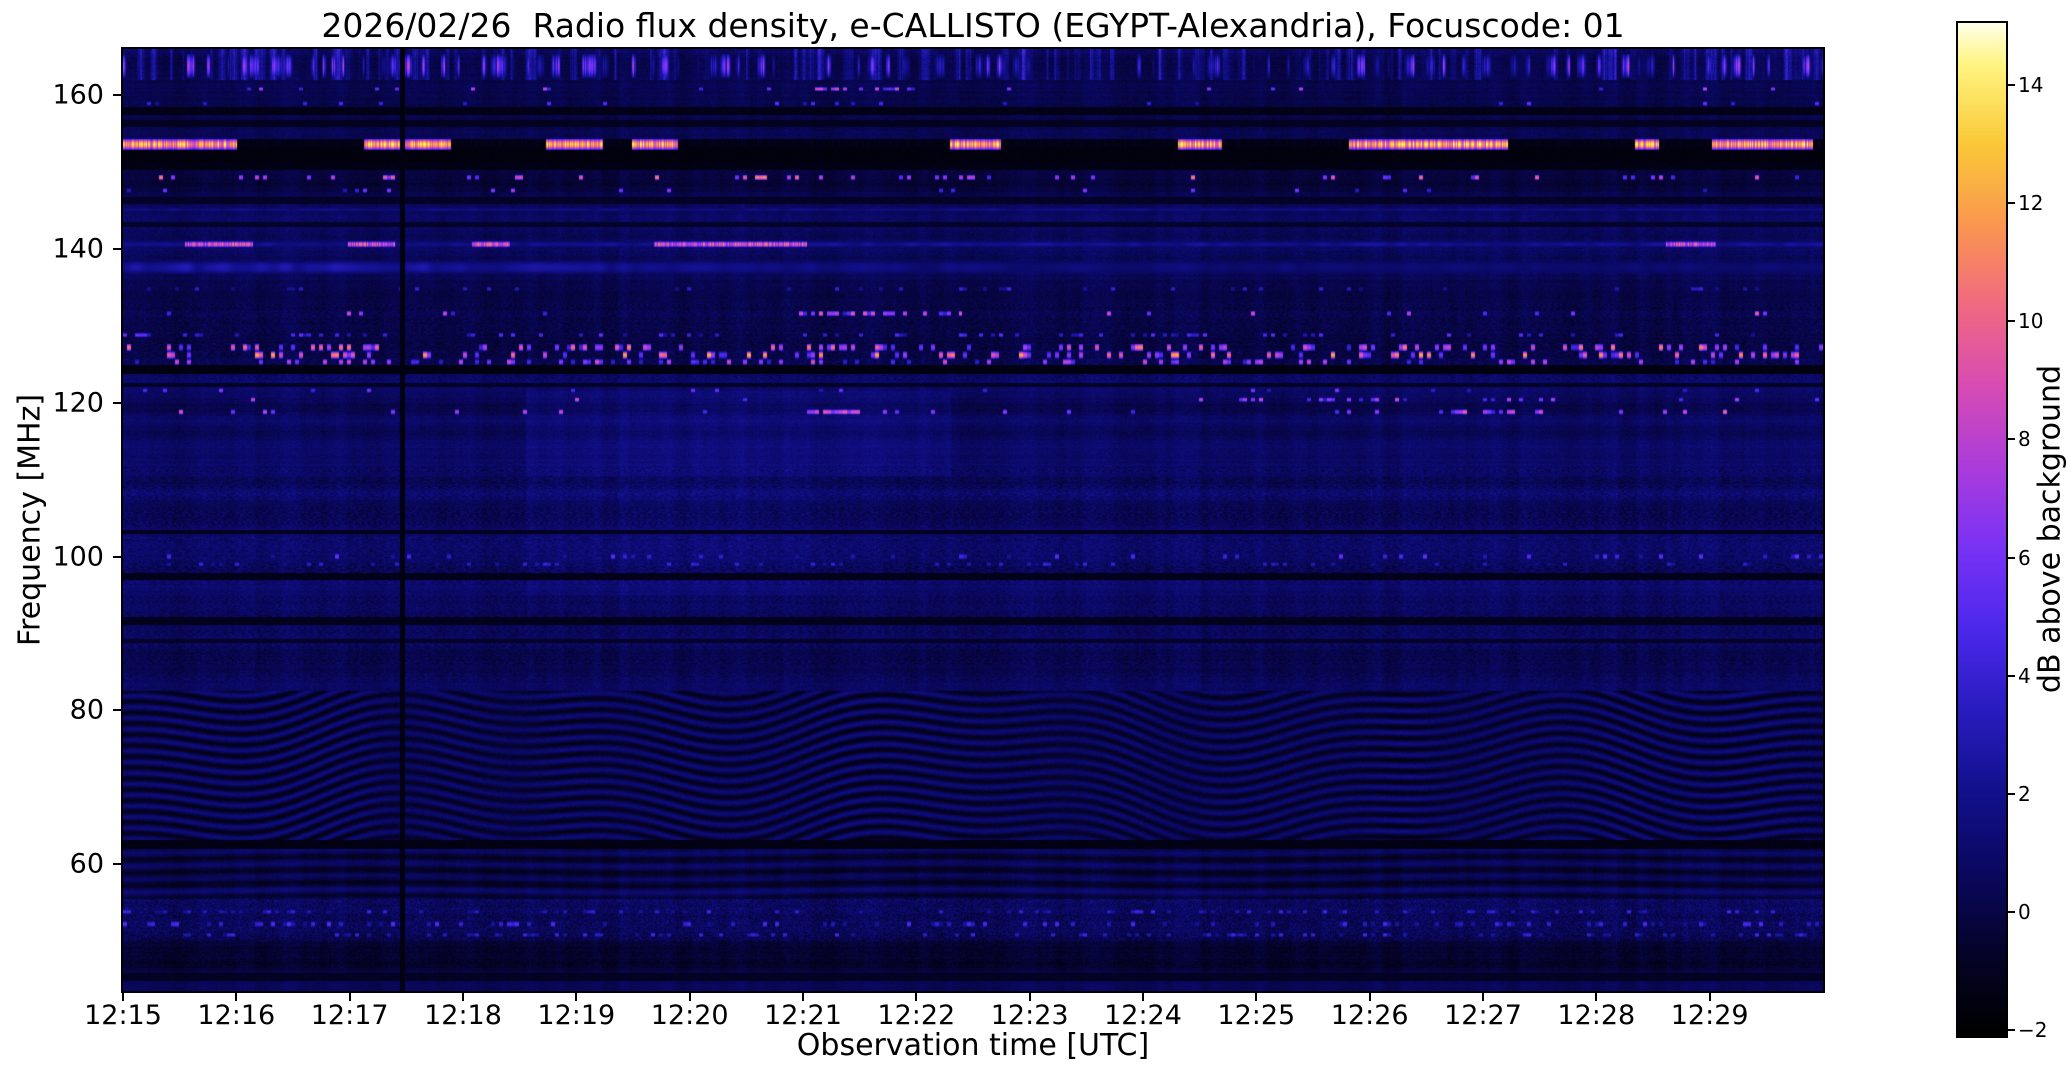  I want to click on colorbar-canvas, so click(1982, 529).